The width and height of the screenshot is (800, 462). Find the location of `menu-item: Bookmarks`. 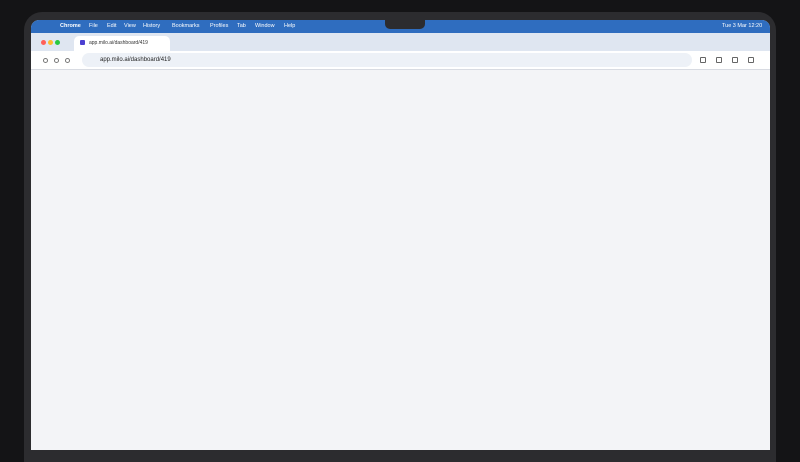

menu-item: Bookmarks is located at coordinates (186, 26).